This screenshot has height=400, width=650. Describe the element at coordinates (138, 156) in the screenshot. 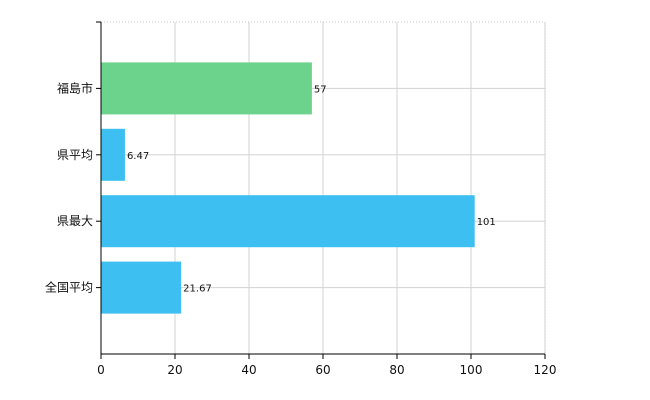

I see `data-label: 6.47` at that location.